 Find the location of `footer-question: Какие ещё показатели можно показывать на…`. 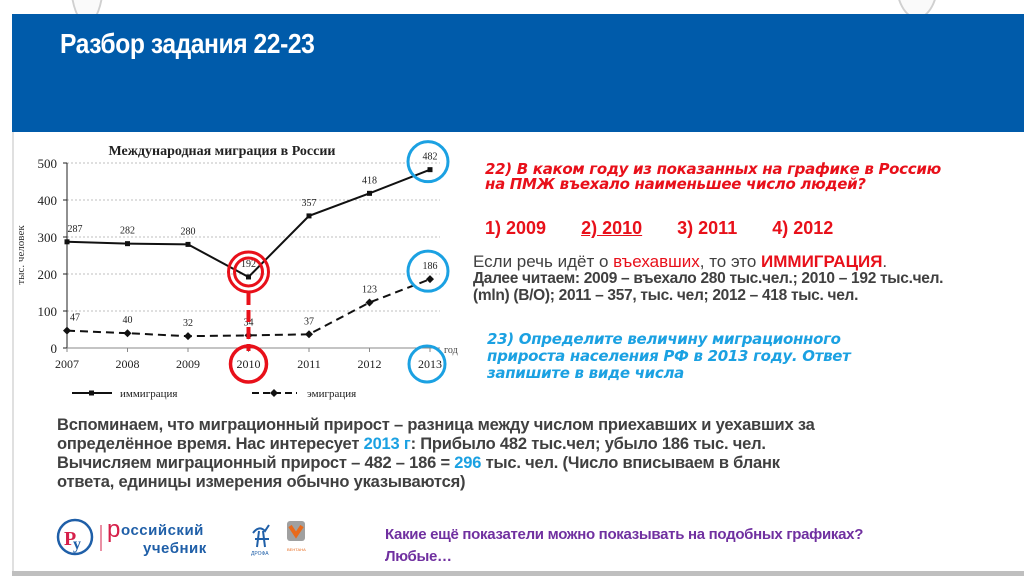

footer-question: Какие ещё показатели можно показывать на… is located at coordinates (624, 546).